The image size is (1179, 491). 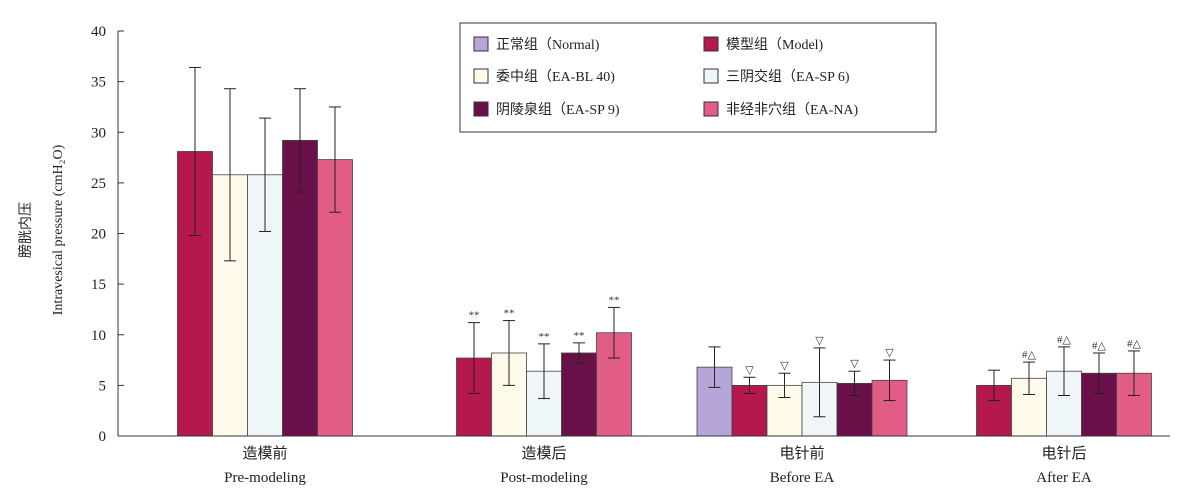 I want to click on legend-box, so click(x=698, y=77).